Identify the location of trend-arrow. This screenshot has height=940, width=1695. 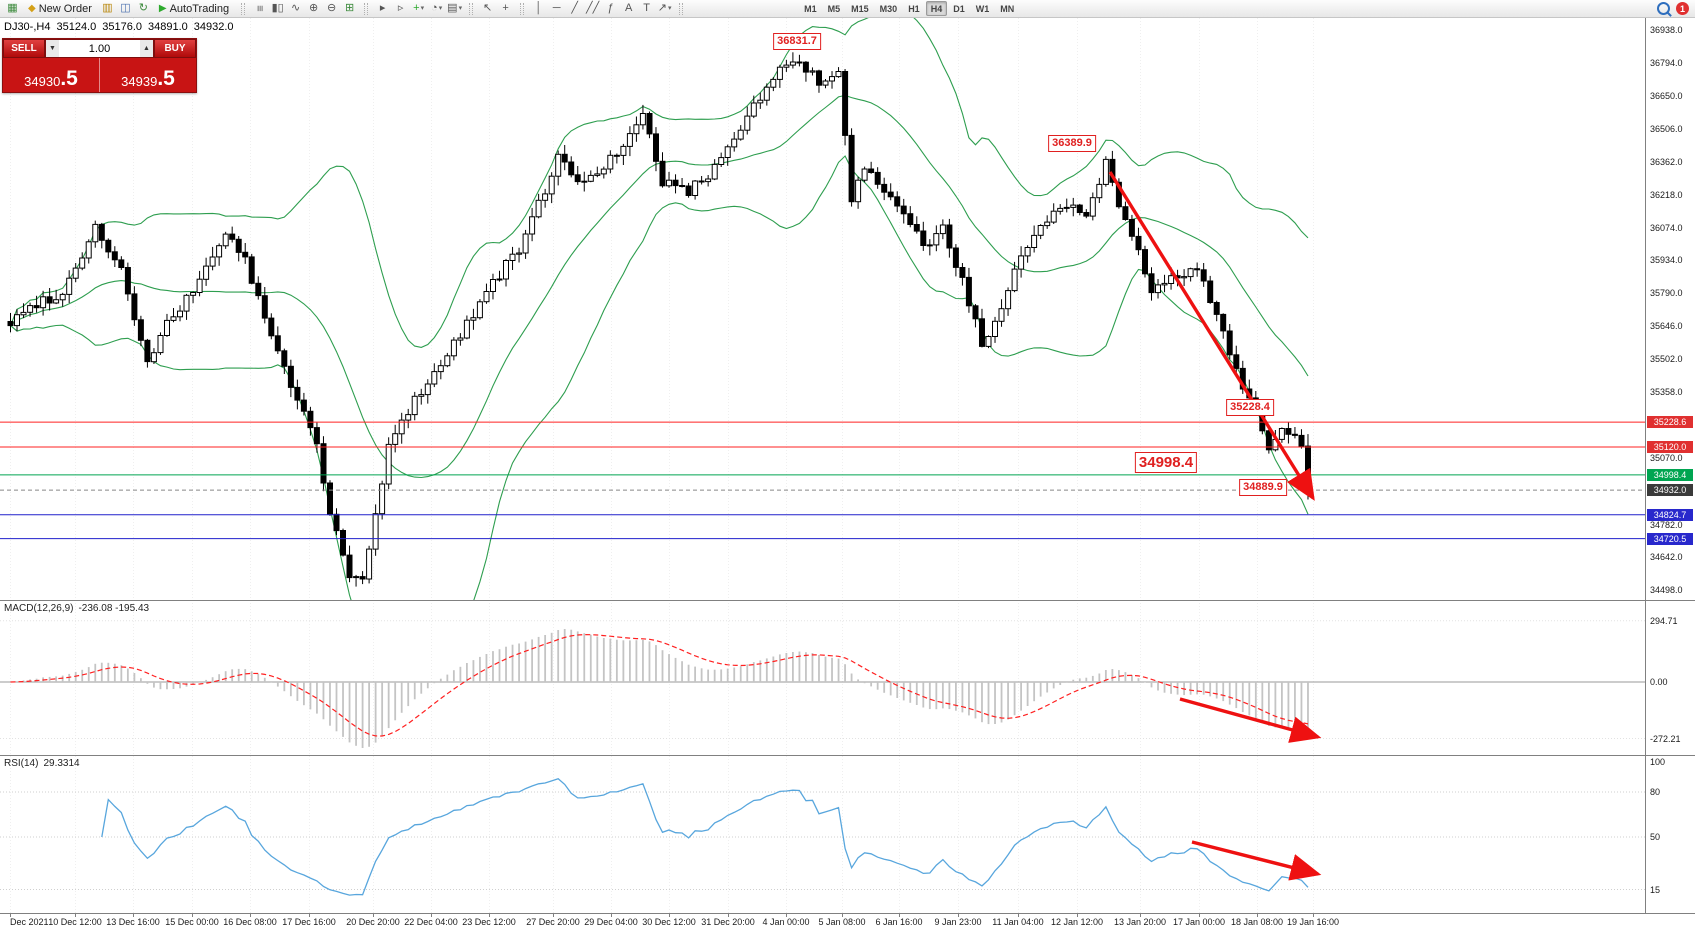
(1211, 336).